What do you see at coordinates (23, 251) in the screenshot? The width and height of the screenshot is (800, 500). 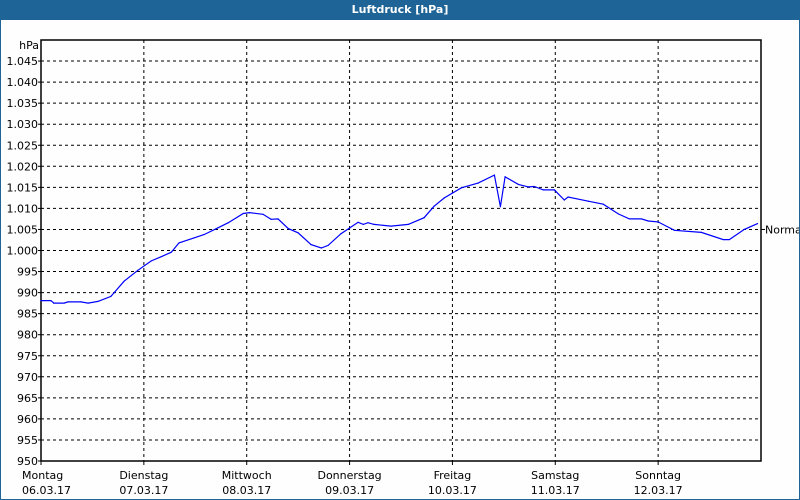 I see `y-tick-label: 1.000` at bounding box center [23, 251].